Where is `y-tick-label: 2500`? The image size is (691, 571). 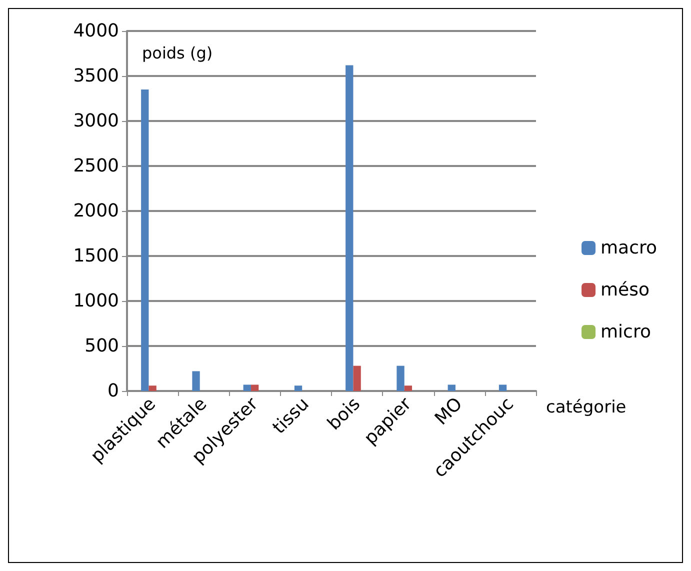 y-tick-label: 2500 is located at coordinates (96, 166).